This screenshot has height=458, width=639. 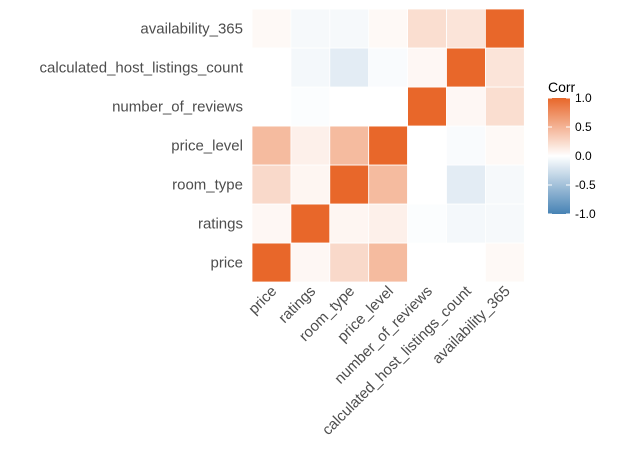 I want to click on legend-tick-label: 1.0, so click(x=583, y=98).